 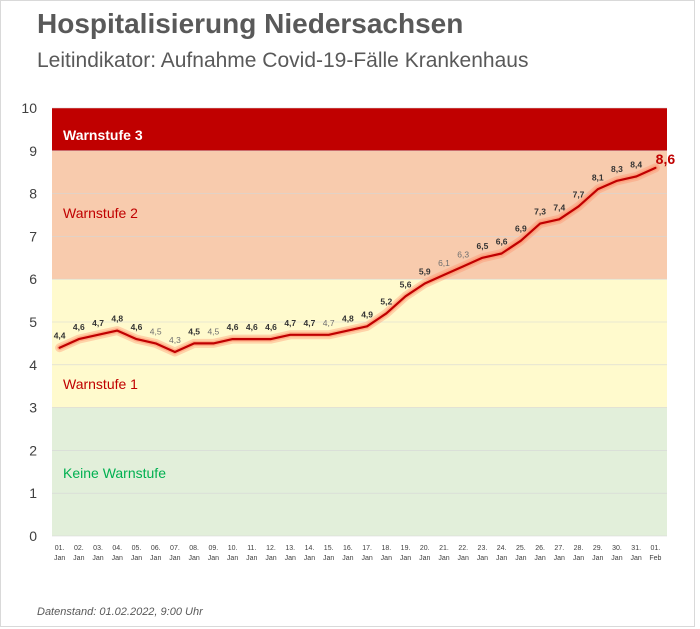 I want to click on x-tick-day: 16., so click(x=348, y=548).